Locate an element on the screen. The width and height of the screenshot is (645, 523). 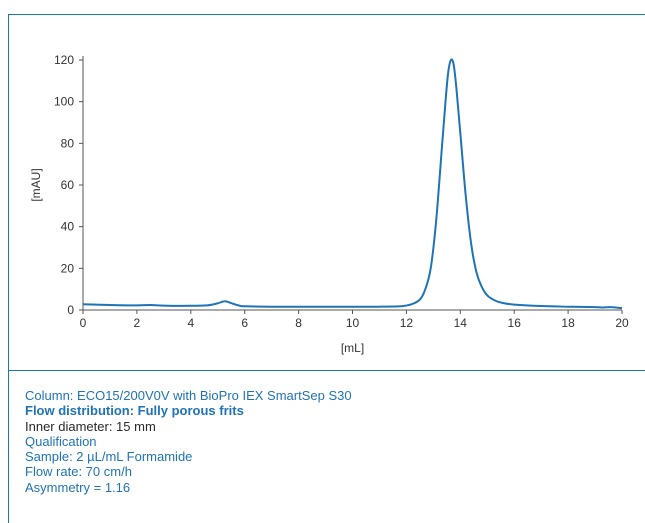
y-tick-label: 0 is located at coordinates (70, 310).